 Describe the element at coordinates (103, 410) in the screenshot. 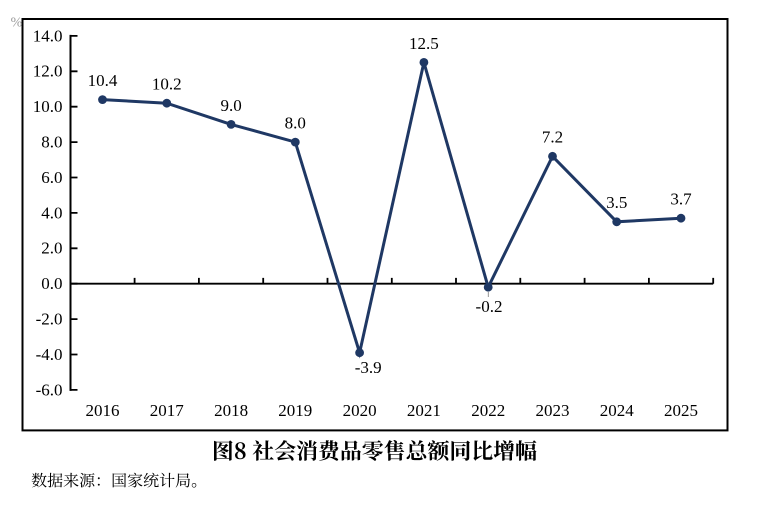

I see `svg-text: 2016` at that location.